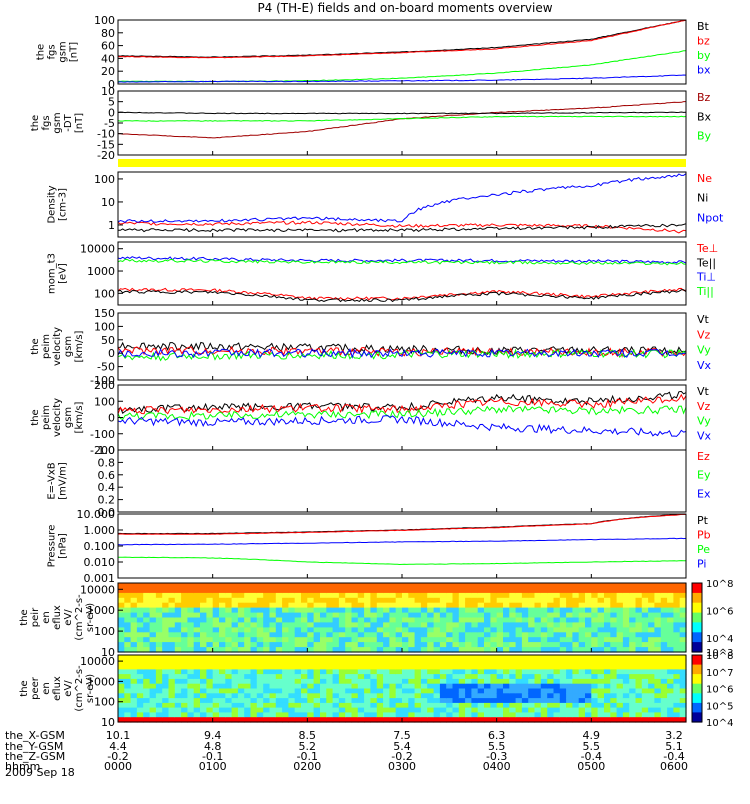  What do you see at coordinates (63, 204) in the screenshot?
I see `y-axis-label: [cm-3]` at bounding box center [63, 204].